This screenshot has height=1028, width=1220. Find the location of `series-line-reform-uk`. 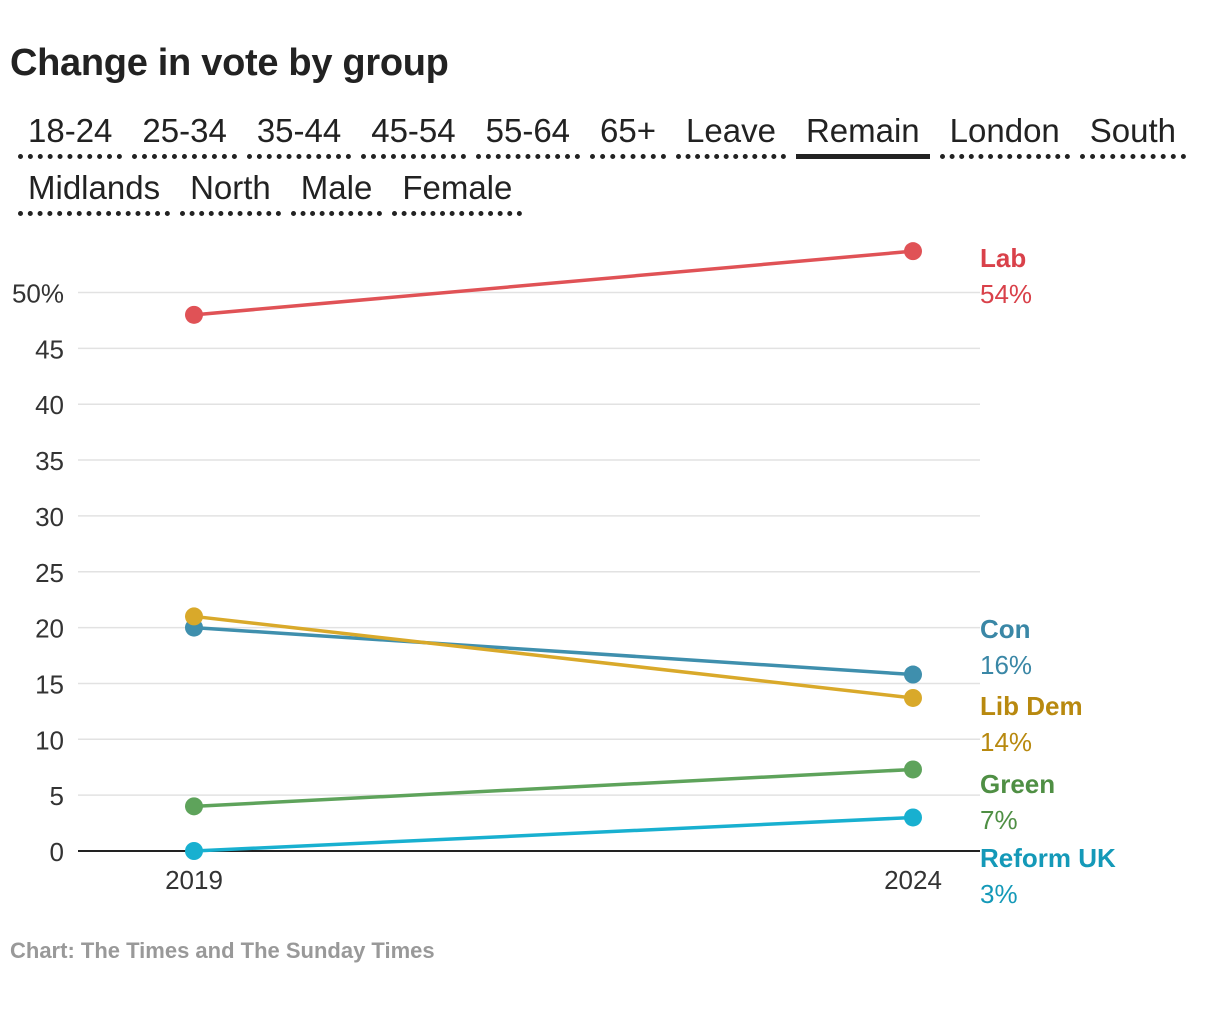

series-line-reform-uk is located at coordinates (553, 834).